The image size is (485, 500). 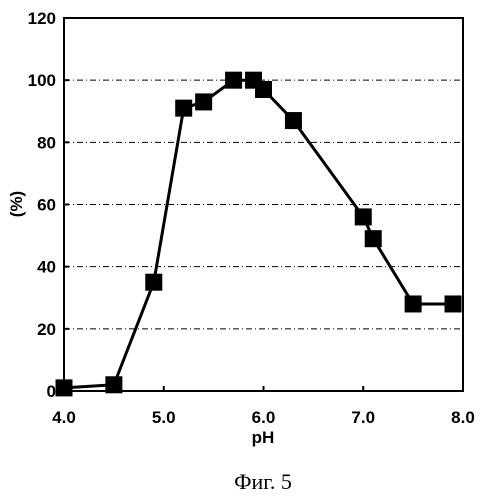 What do you see at coordinates (264, 417) in the screenshot?
I see `x-tick-label: 6.0` at bounding box center [264, 417].